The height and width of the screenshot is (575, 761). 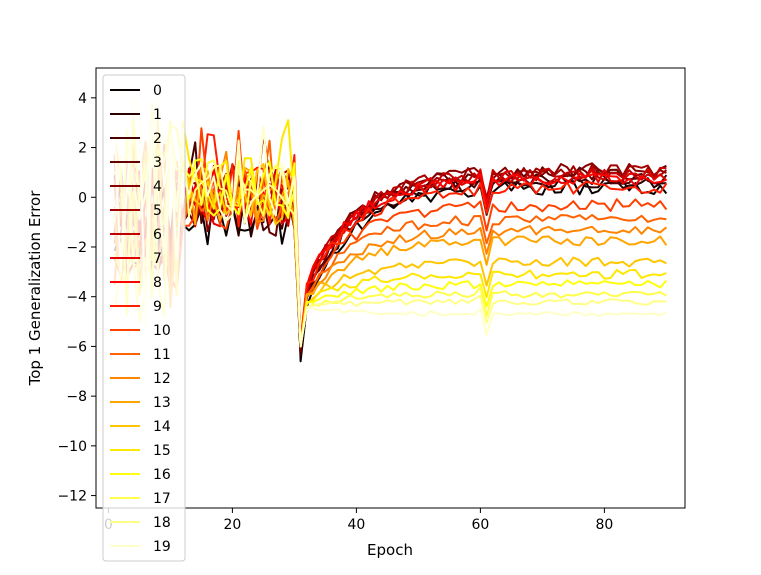 I want to click on legend-label-7: 7, so click(x=157, y=259).